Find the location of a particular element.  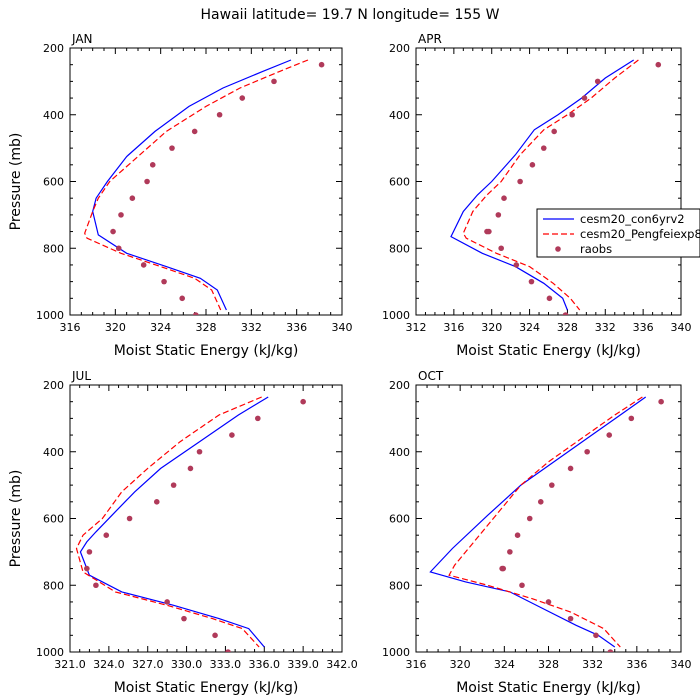

x-tick-label: 327.0 is located at coordinates (148, 664).